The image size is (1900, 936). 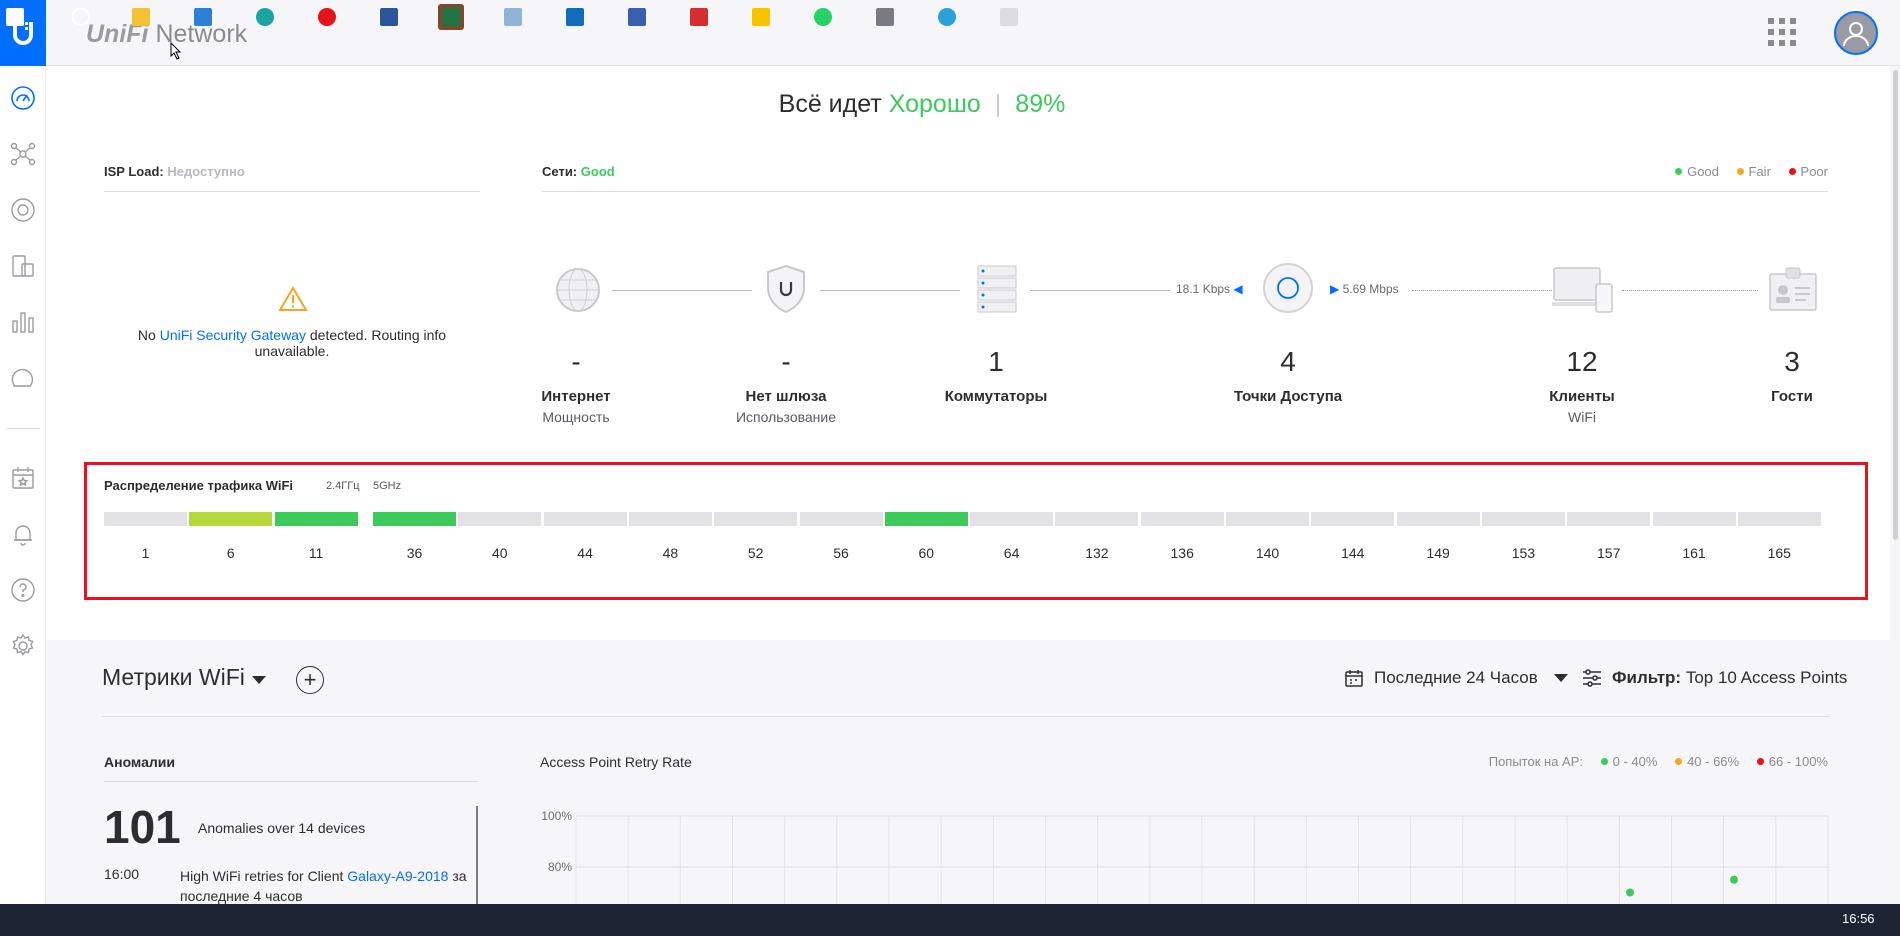 What do you see at coordinates (1895, 305) in the screenshot?
I see `scrollbar-thumb` at bounding box center [1895, 305].